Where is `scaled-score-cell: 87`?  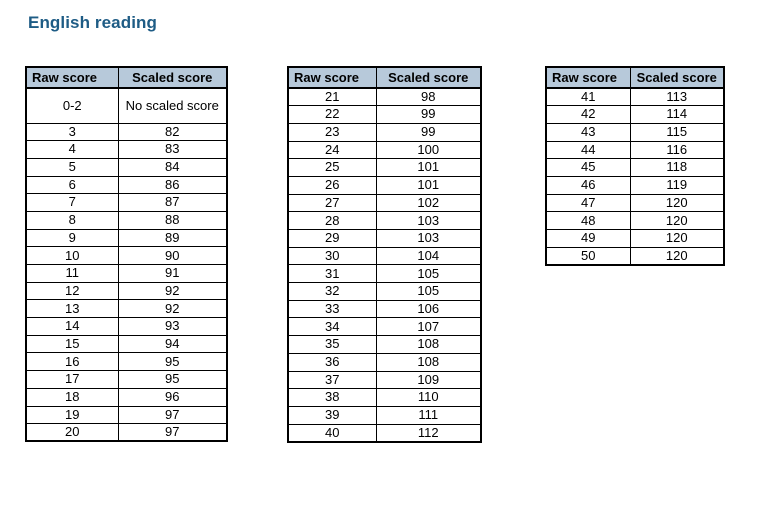
scaled-score-cell: 87 is located at coordinates (172, 202).